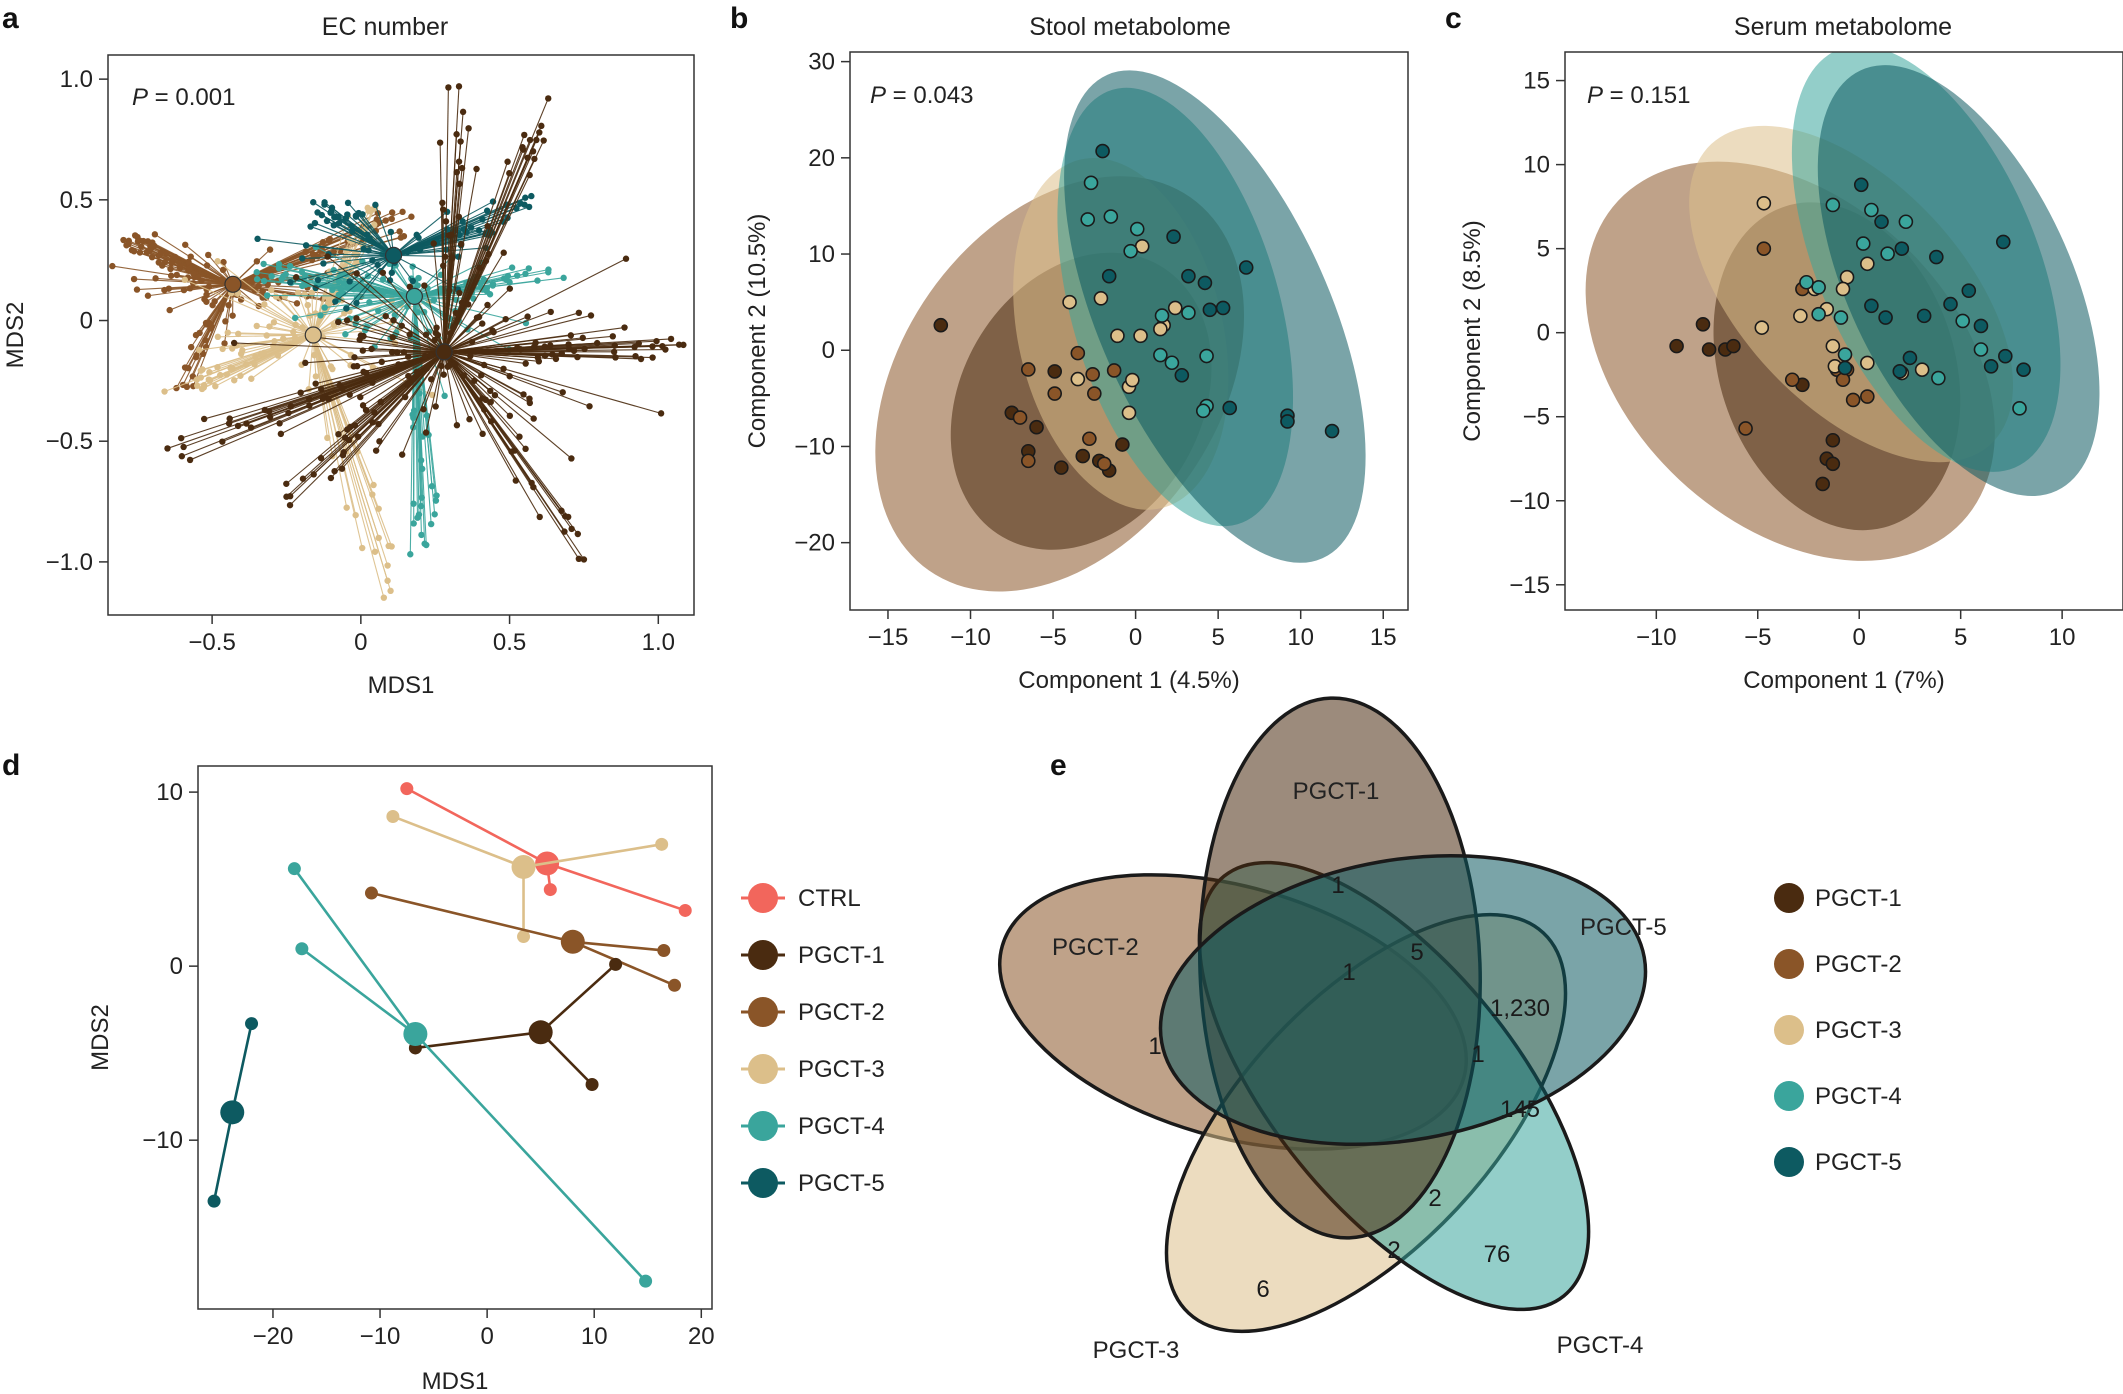  What do you see at coordinates (1497, 1254) in the screenshot?
I see `venn-region-count: 76` at bounding box center [1497, 1254].